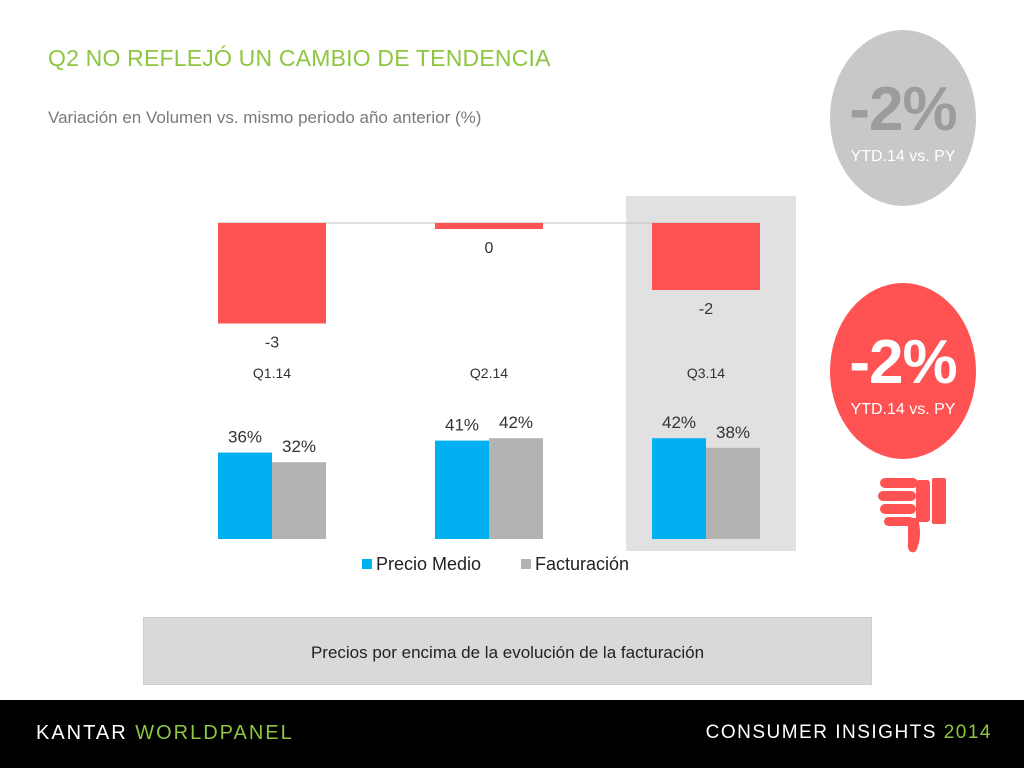 Image resolution: width=1024 pixels, height=768 pixels. Describe the element at coordinates (272, 373) in the screenshot. I see `volume-category-label-0: Q1.14` at that location.